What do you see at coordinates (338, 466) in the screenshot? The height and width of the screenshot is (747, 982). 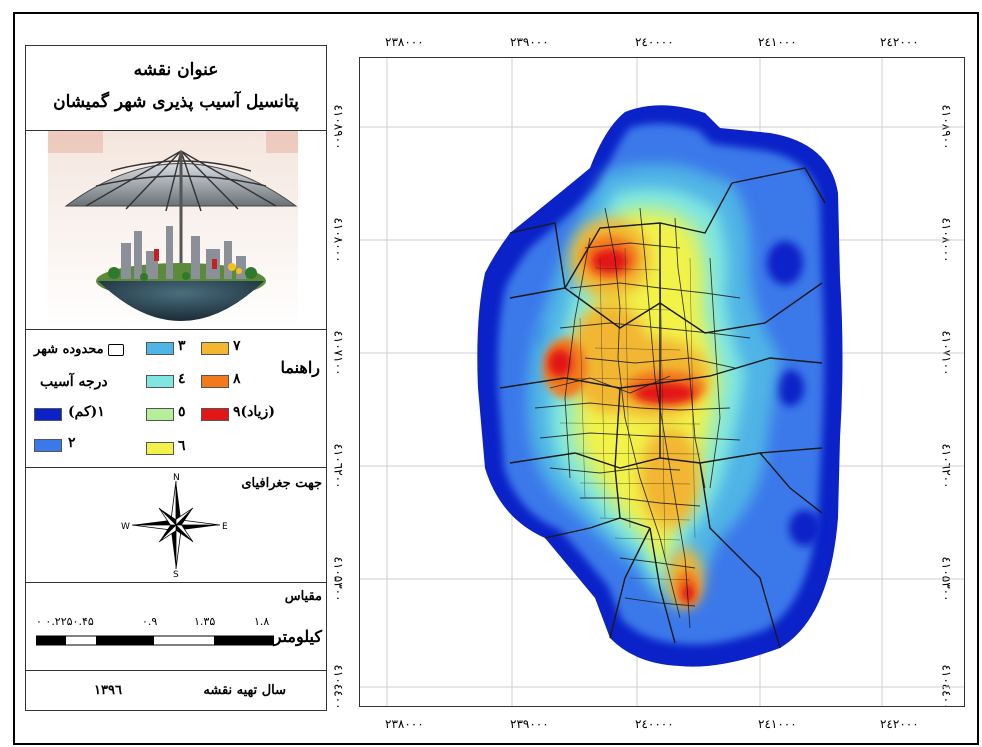 I see `y-tick-left-4: ٤۱۰٦۲۰۰` at bounding box center [338, 466].